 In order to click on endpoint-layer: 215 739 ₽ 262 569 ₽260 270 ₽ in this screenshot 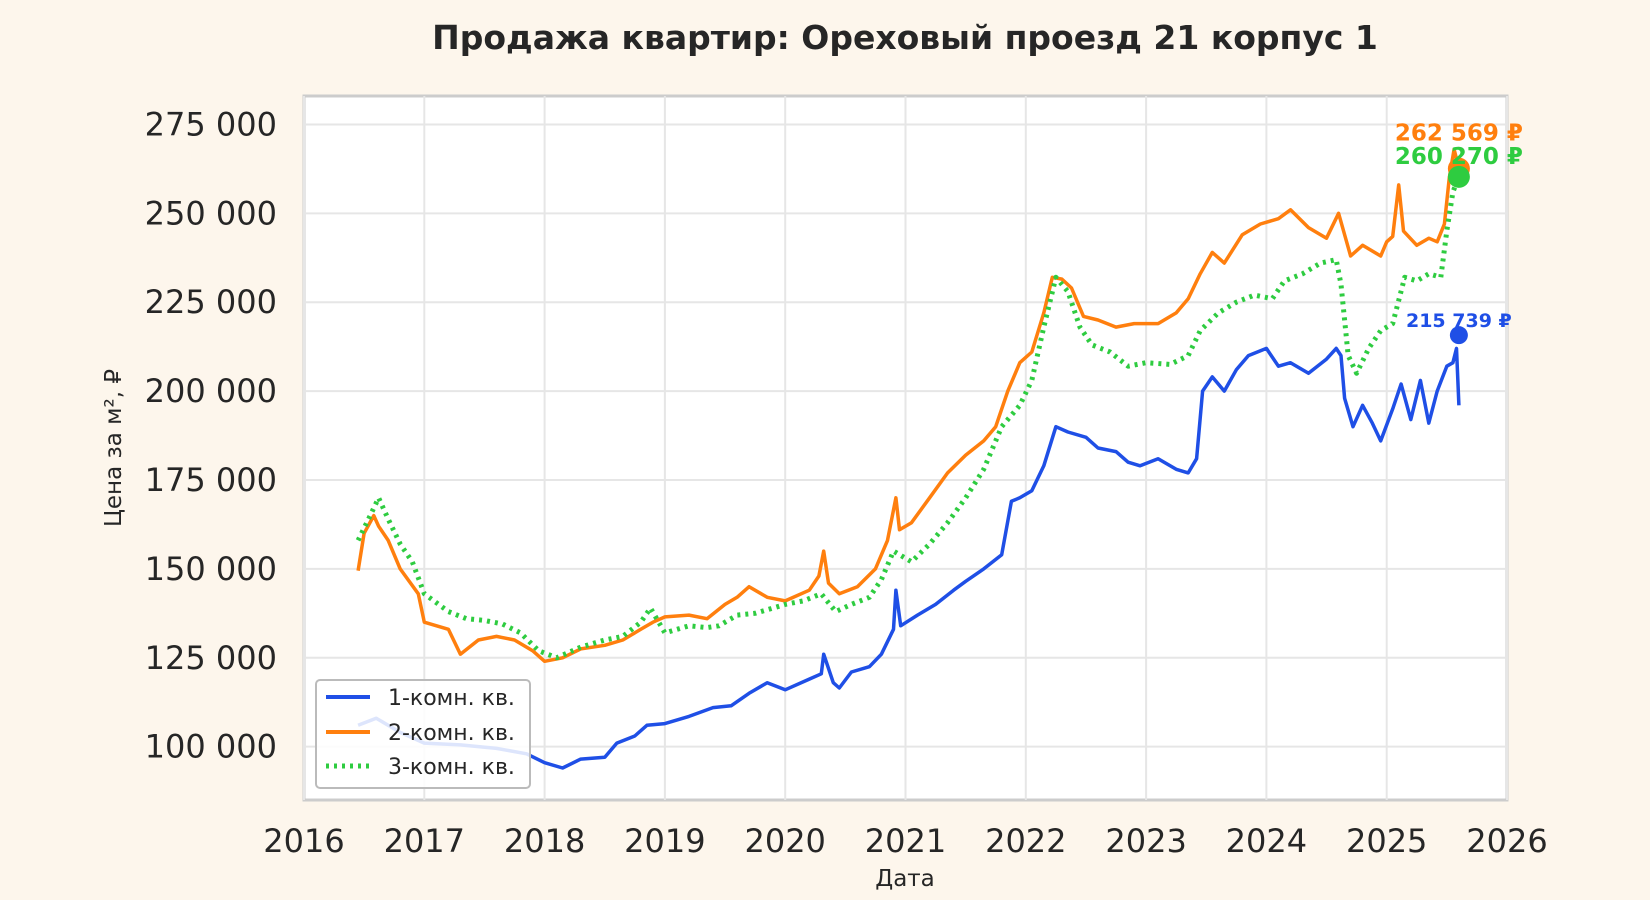, I will do `click(1459, 233)`.